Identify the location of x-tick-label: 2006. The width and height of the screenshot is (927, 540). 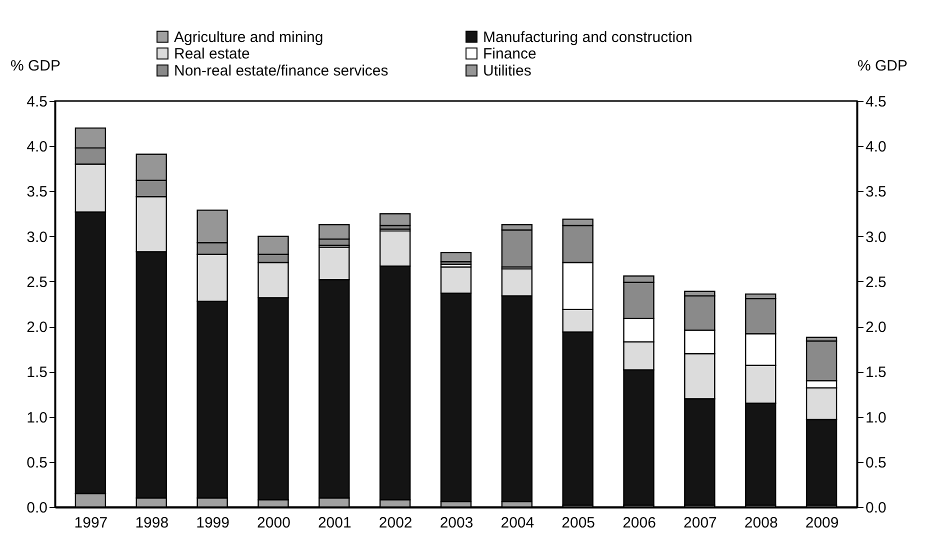
(639, 523).